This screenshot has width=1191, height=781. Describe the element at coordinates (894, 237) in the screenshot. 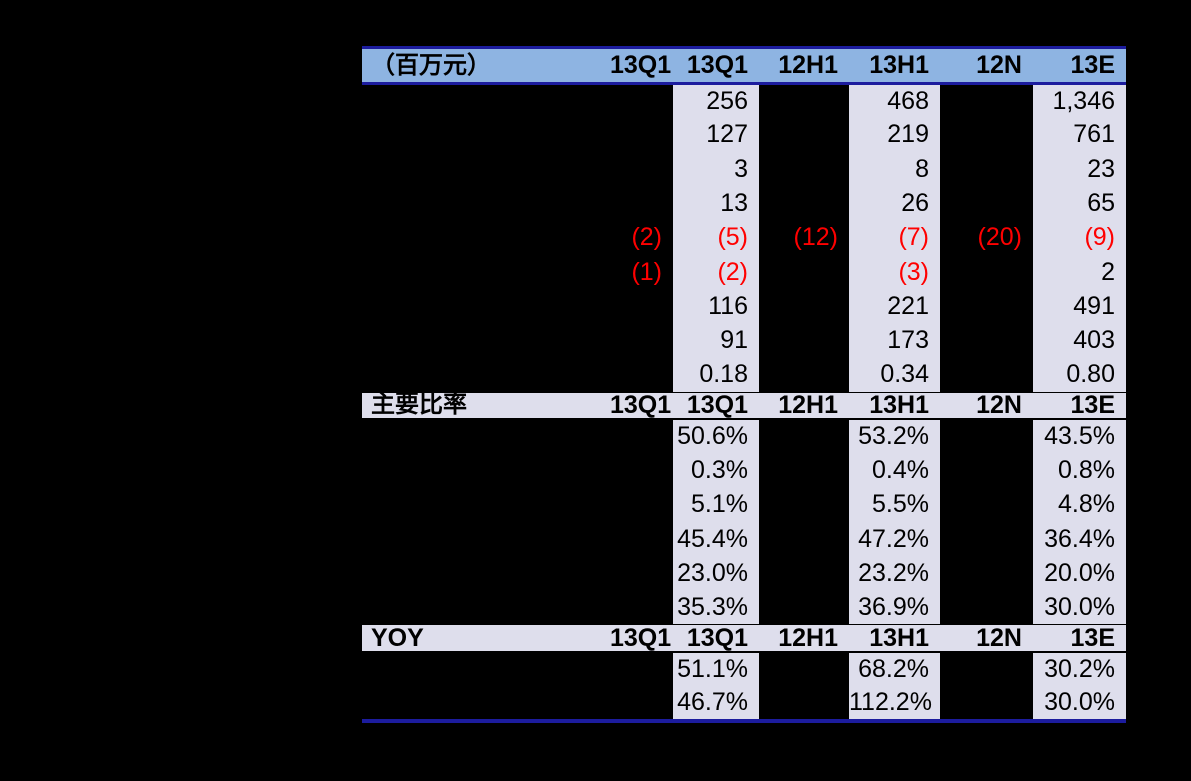

I see `value-cell: (7)` at that location.